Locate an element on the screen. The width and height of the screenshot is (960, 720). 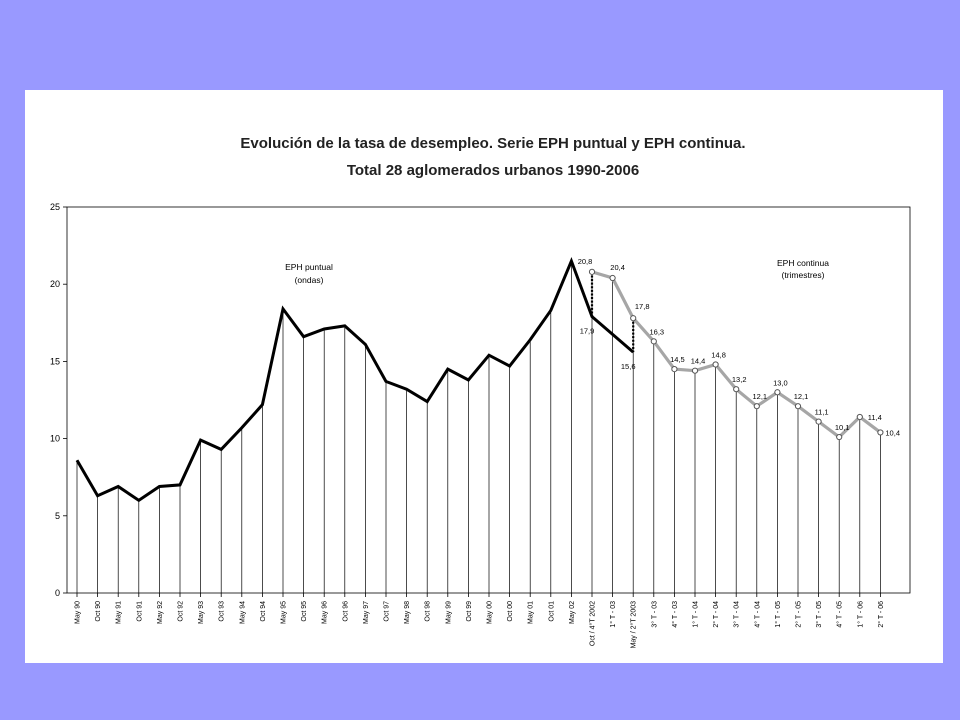
x-tick-label: Oct 95 is located at coordinates (304, 611).